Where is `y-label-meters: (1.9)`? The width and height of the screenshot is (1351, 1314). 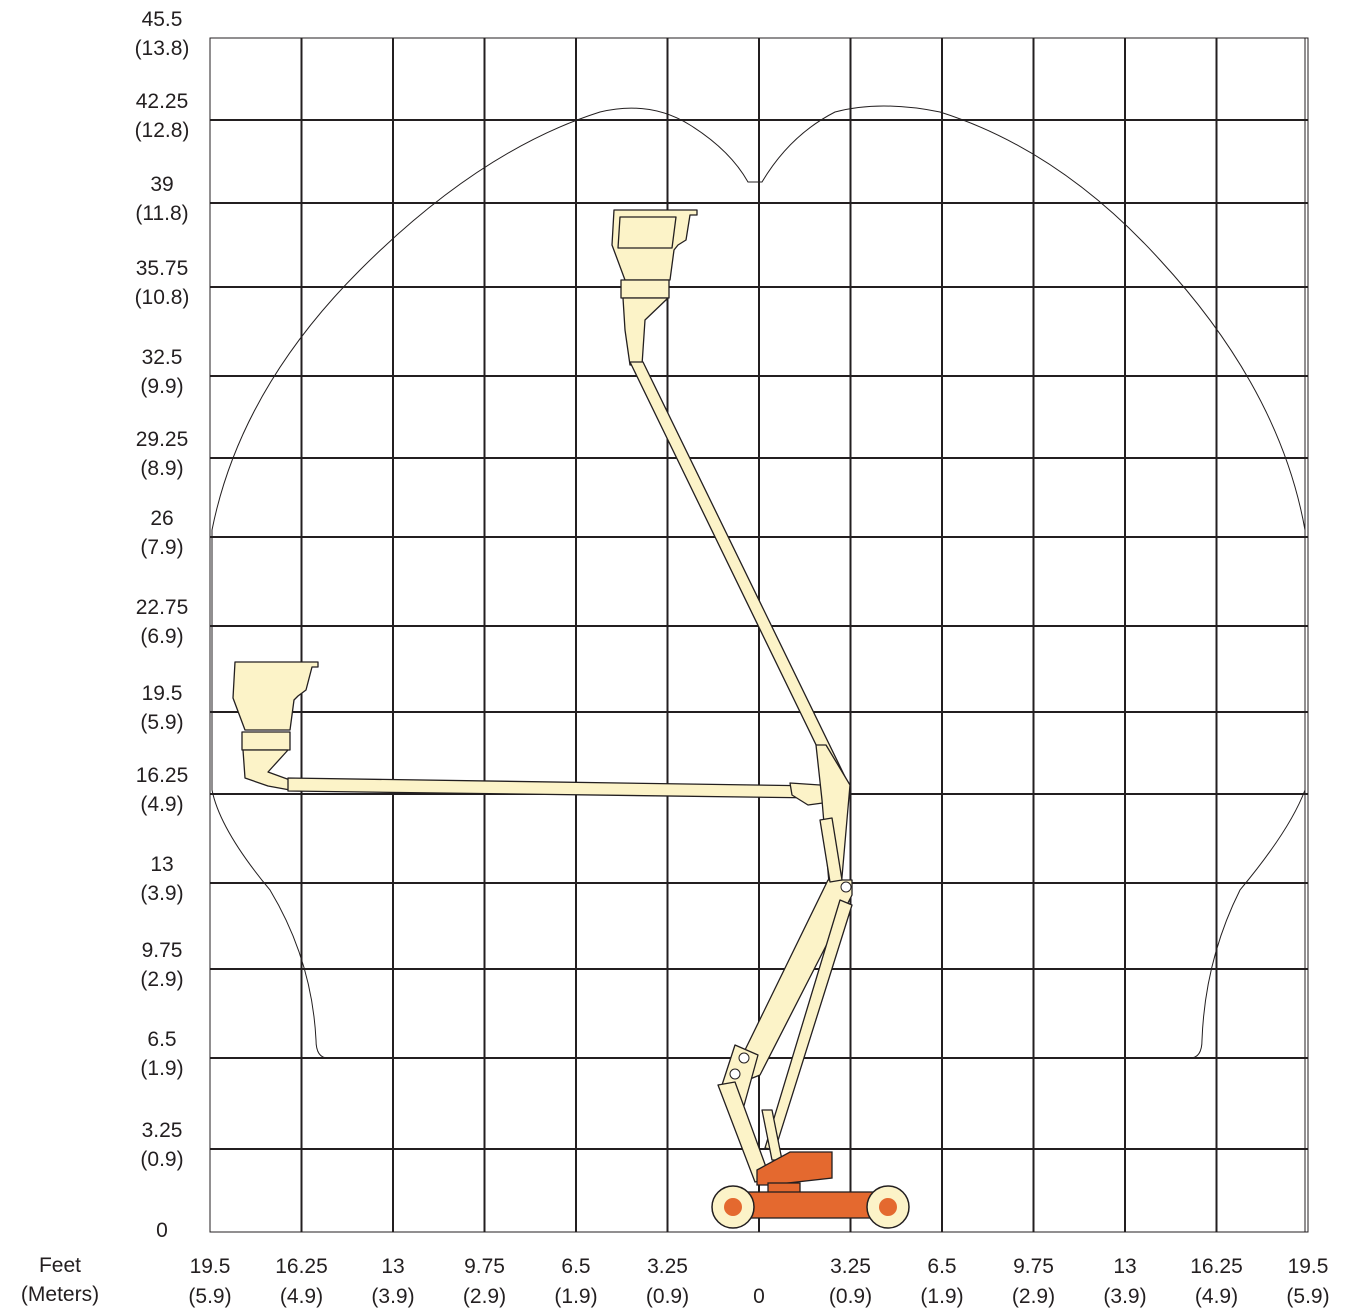
y-label-meters: (1.9) is located at coordinates (161, 1068).